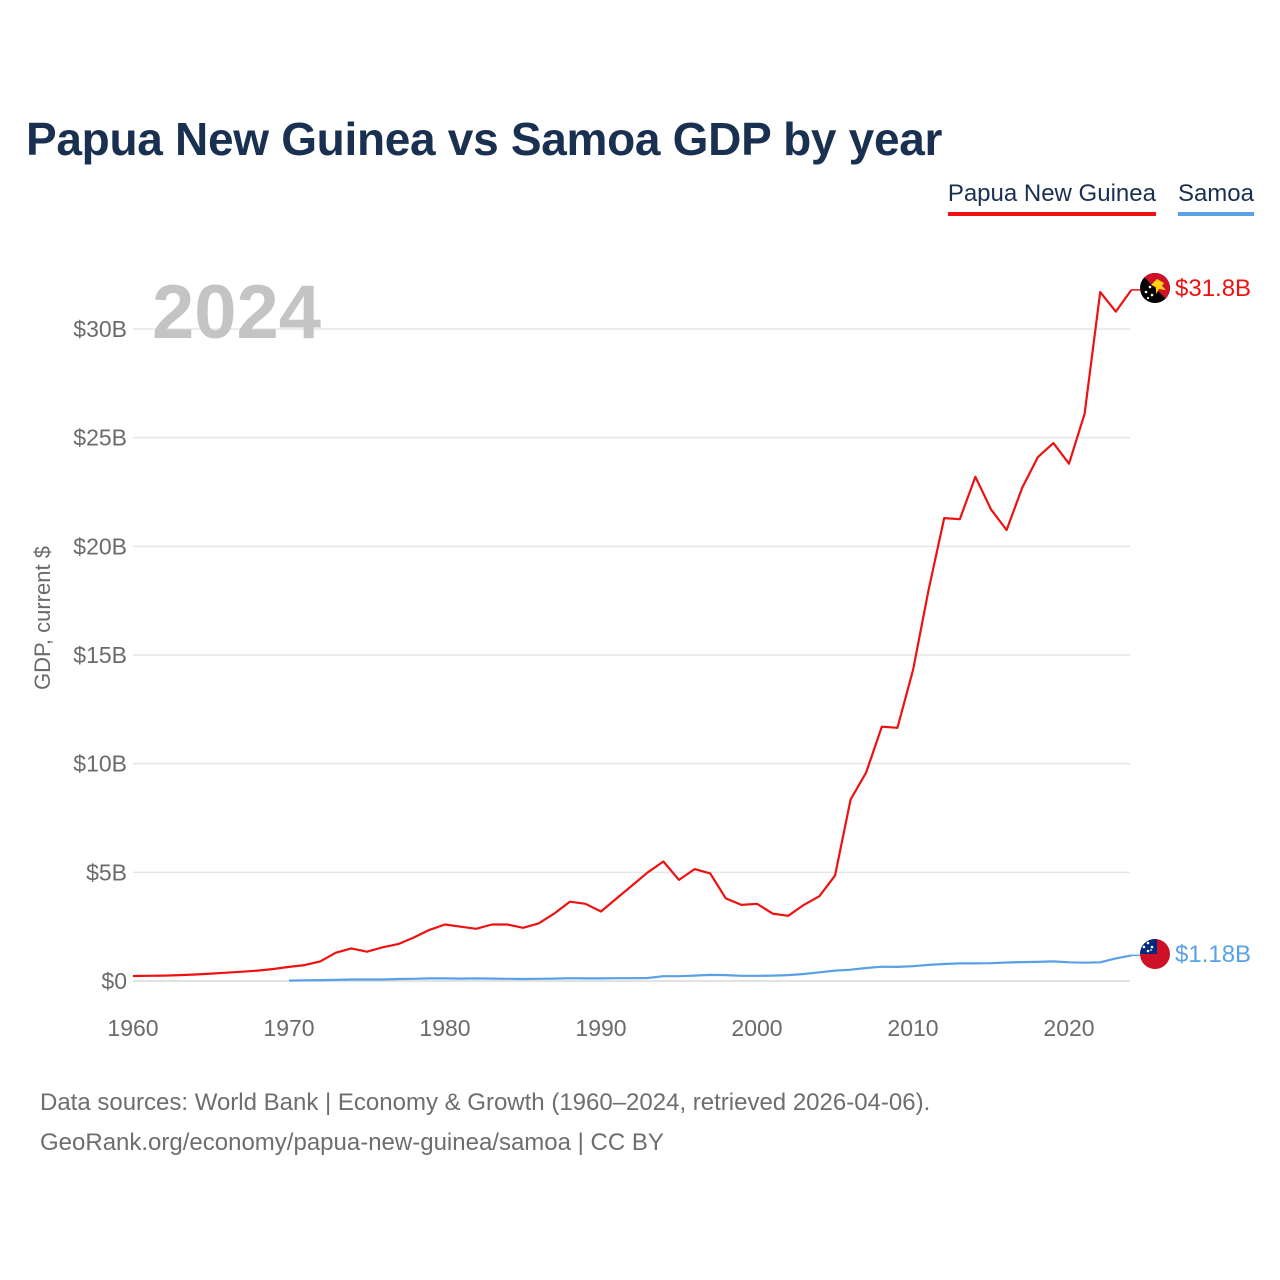  Describe the element at coordinates (106, 872) in the screenshot. I see `y-tick-label: $5B` at that location.